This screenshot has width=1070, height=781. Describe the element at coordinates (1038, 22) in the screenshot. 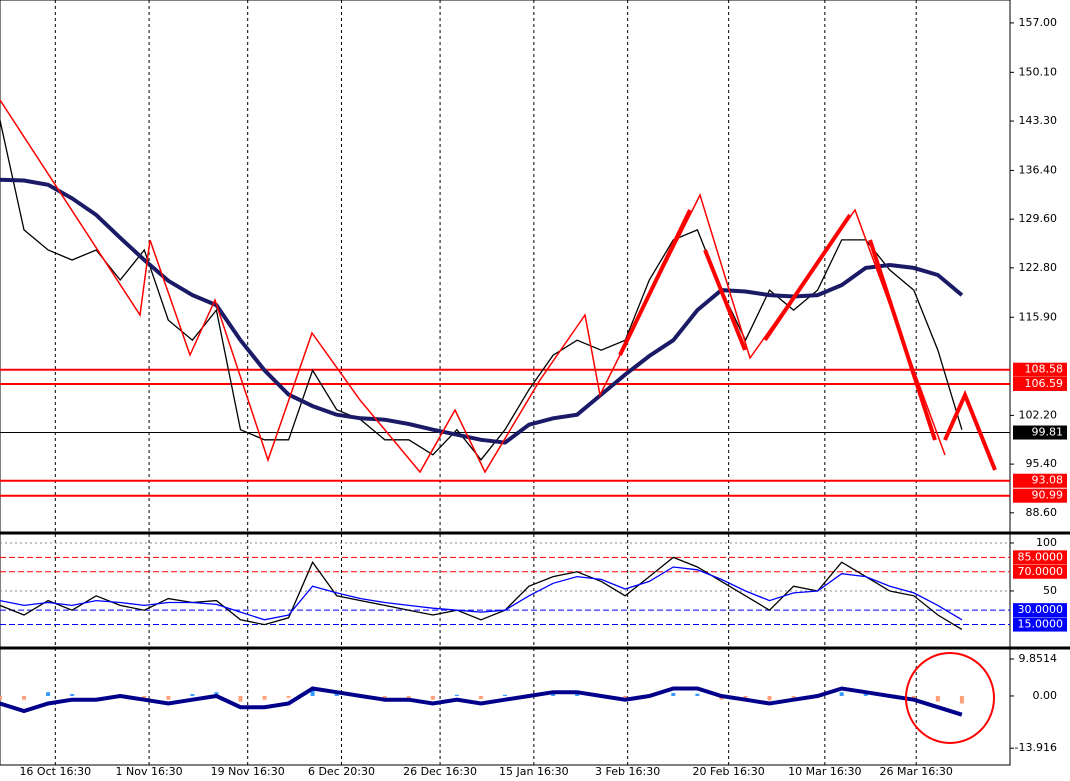

I see `y-tick-label: 157.00` at that location.